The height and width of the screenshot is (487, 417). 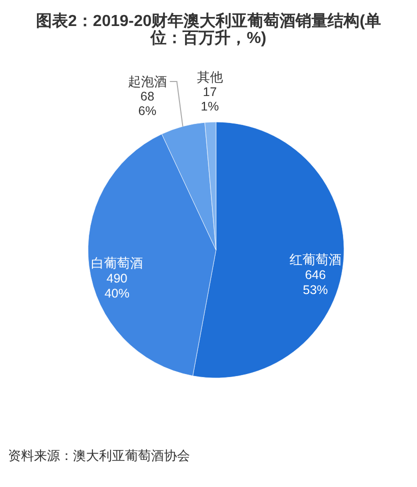 What do you see at coordinates (208, 30) in the screenshot?
I see `title: 图表2：2019-20财年澳大利亚葡萄酒销量结构(单位：百万升，%)` at bounding box center [208, 30].